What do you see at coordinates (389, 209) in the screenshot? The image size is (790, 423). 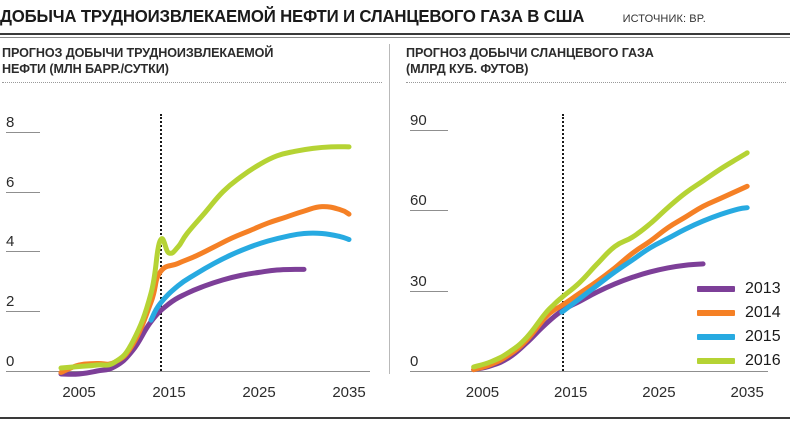 I see `panel-divider` at bounding box center [389, 209].